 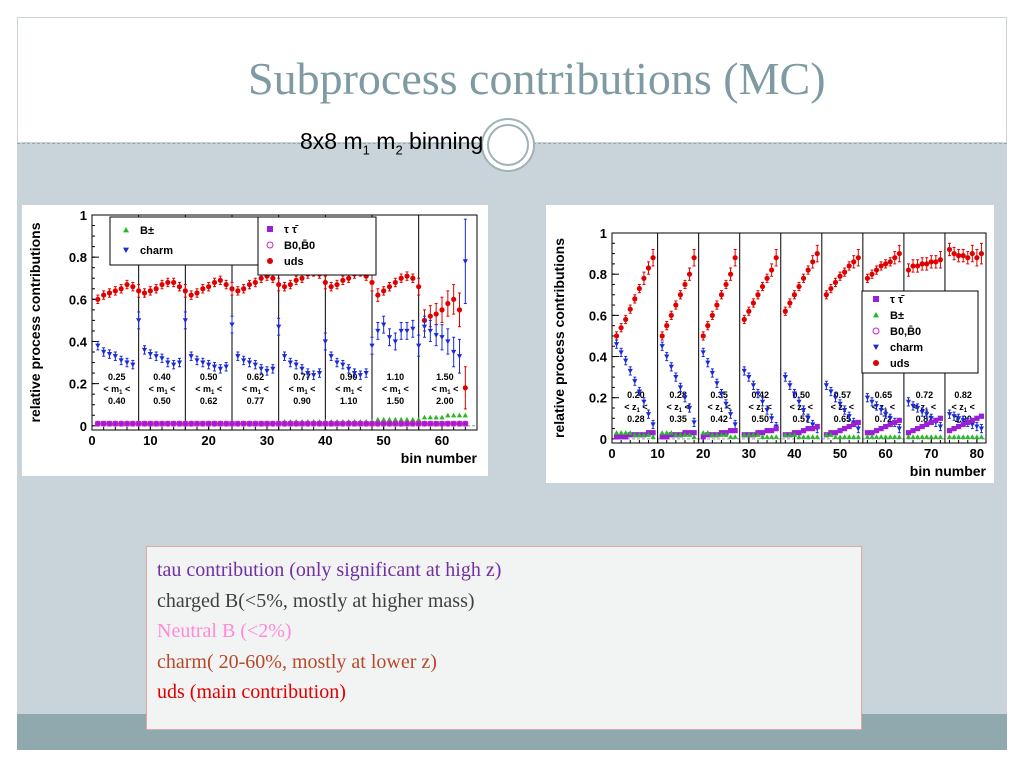 I want to click on y-tick-label: 0.8, so click(x=598, y=274).